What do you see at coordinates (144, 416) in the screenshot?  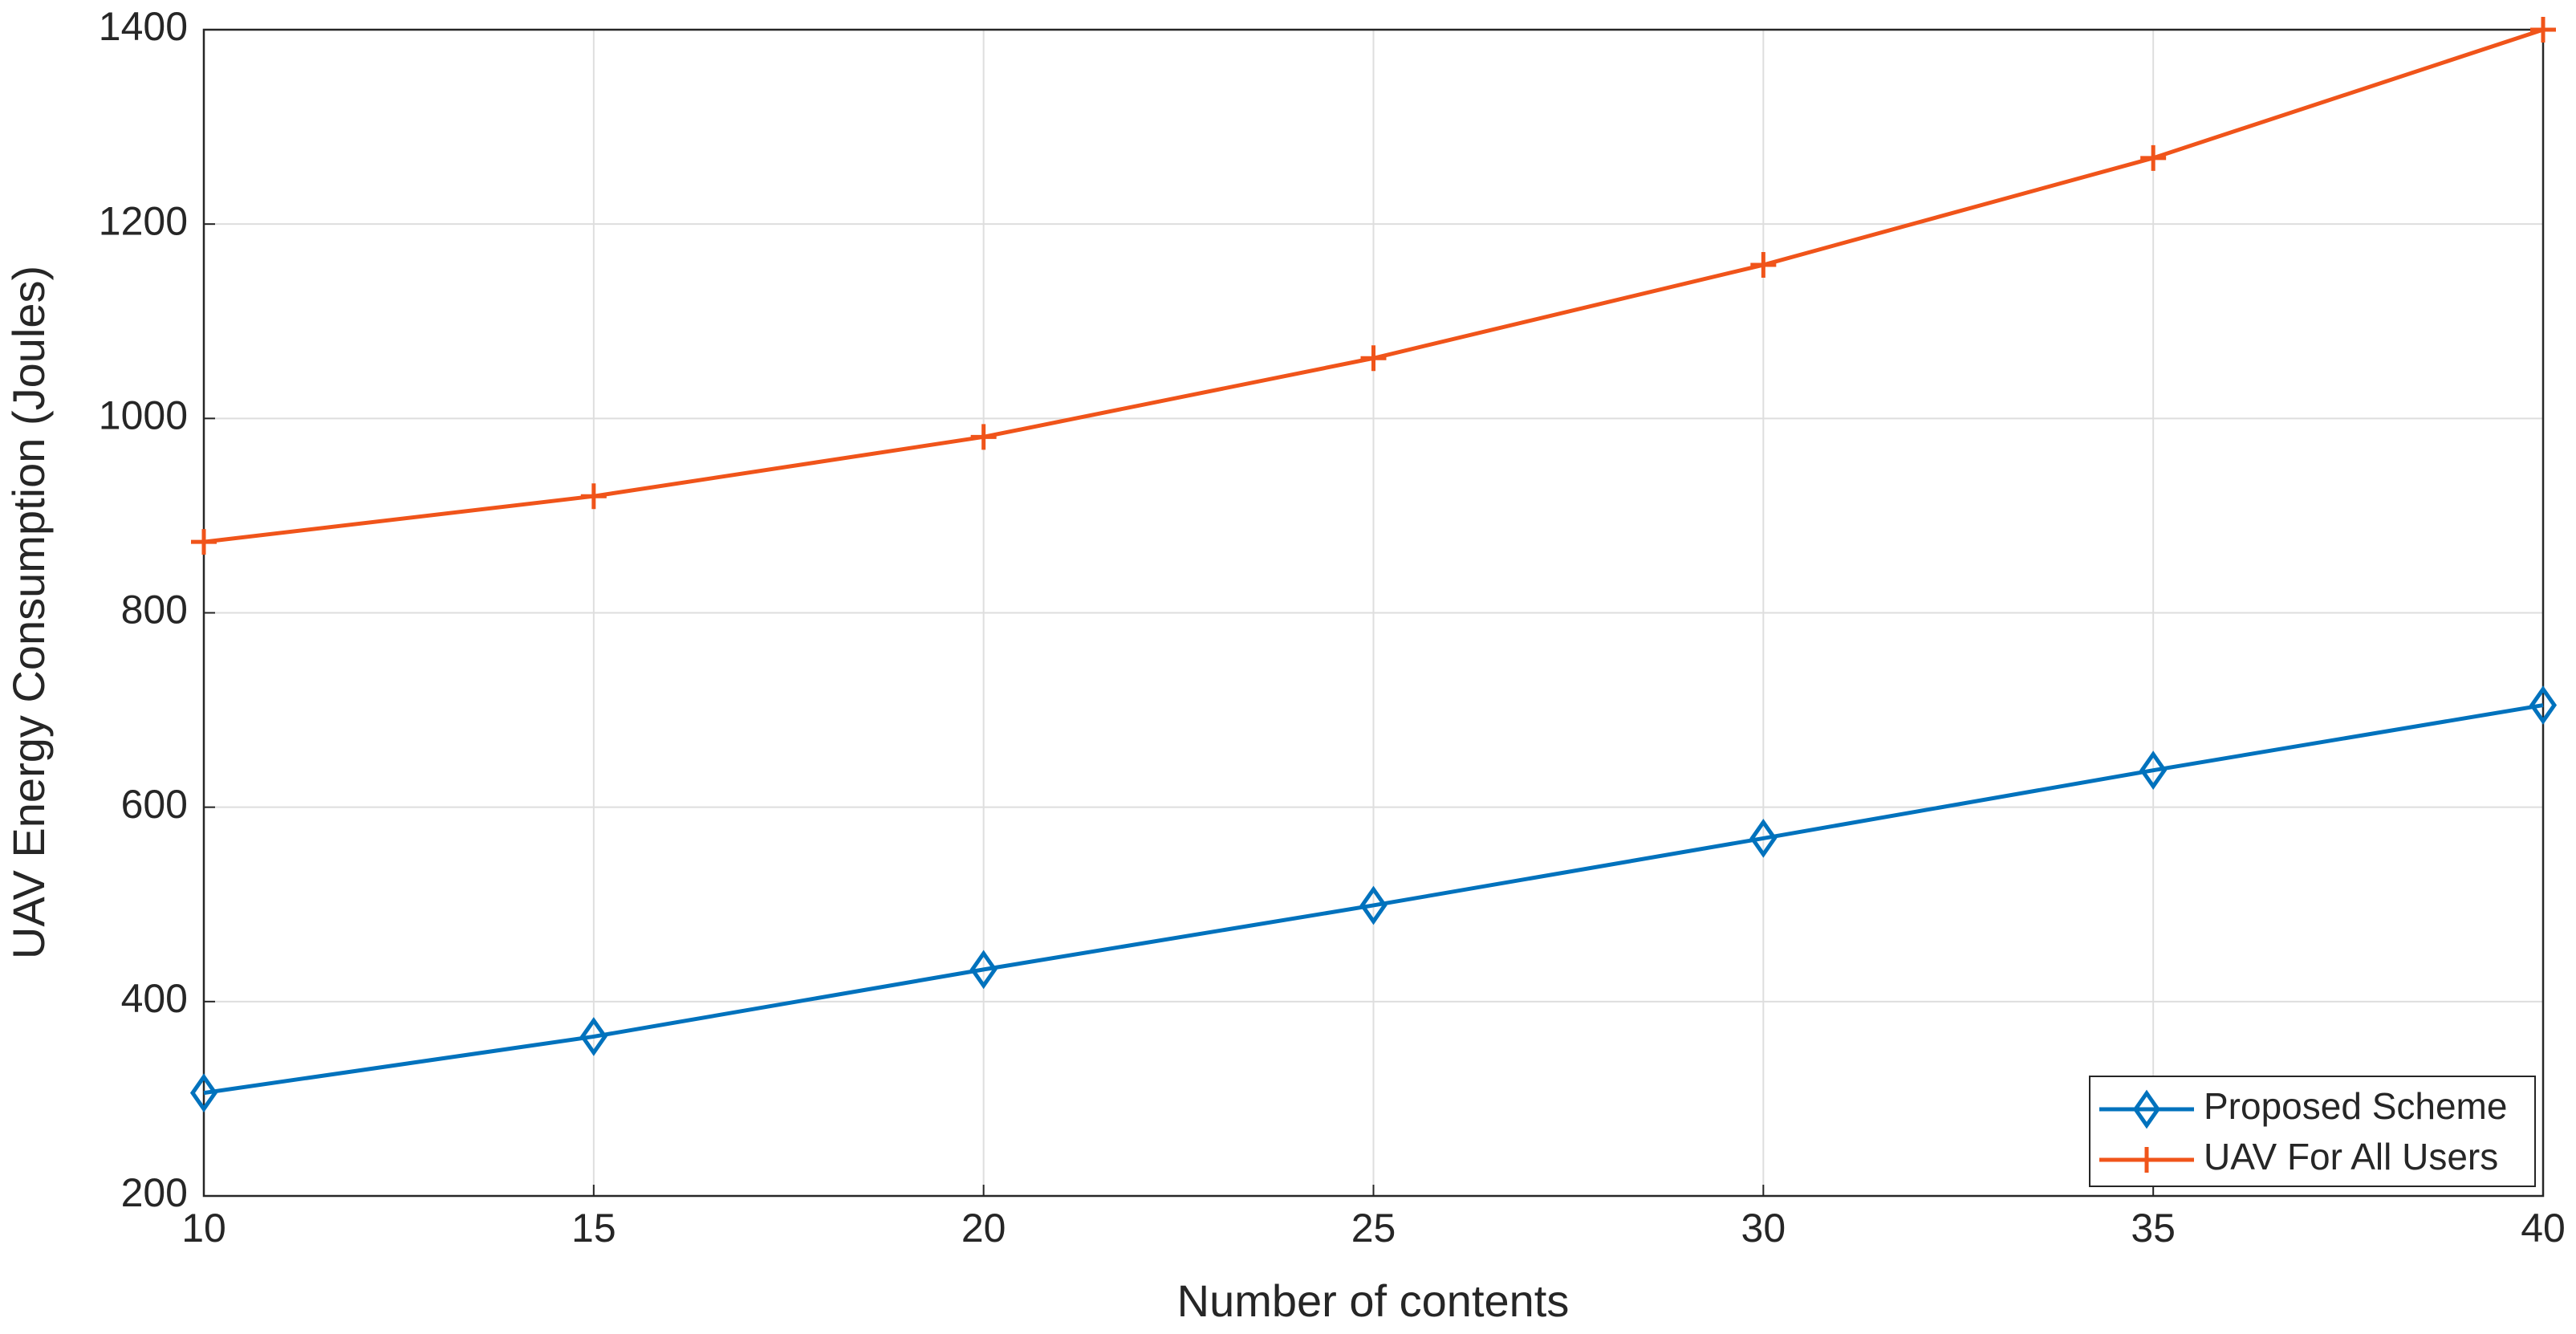 I see `y-tick-label: 1000` at bounding box center [144, 416].